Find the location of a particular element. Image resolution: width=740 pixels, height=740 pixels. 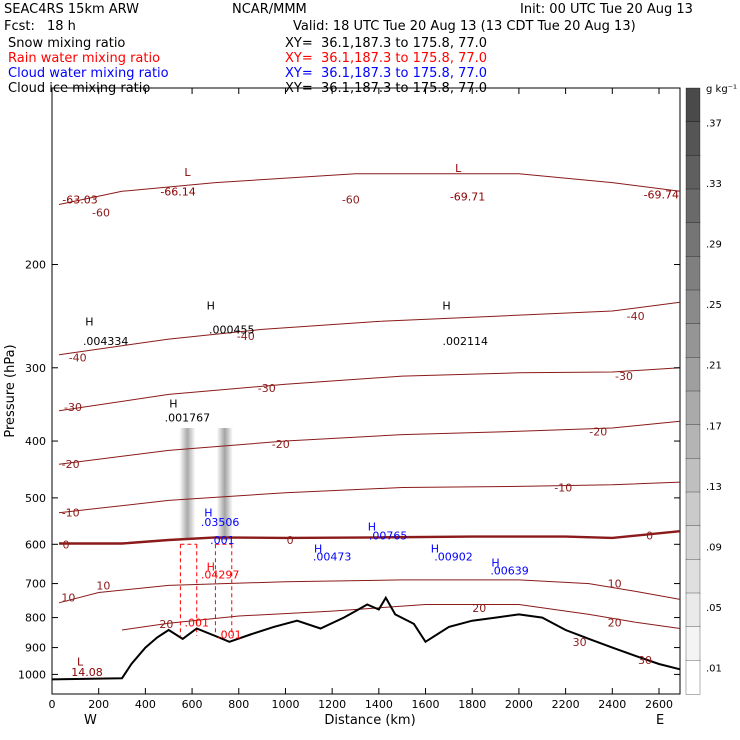

field-name-rain: Rain water mixing ratio is located at coordinates (84, 58).